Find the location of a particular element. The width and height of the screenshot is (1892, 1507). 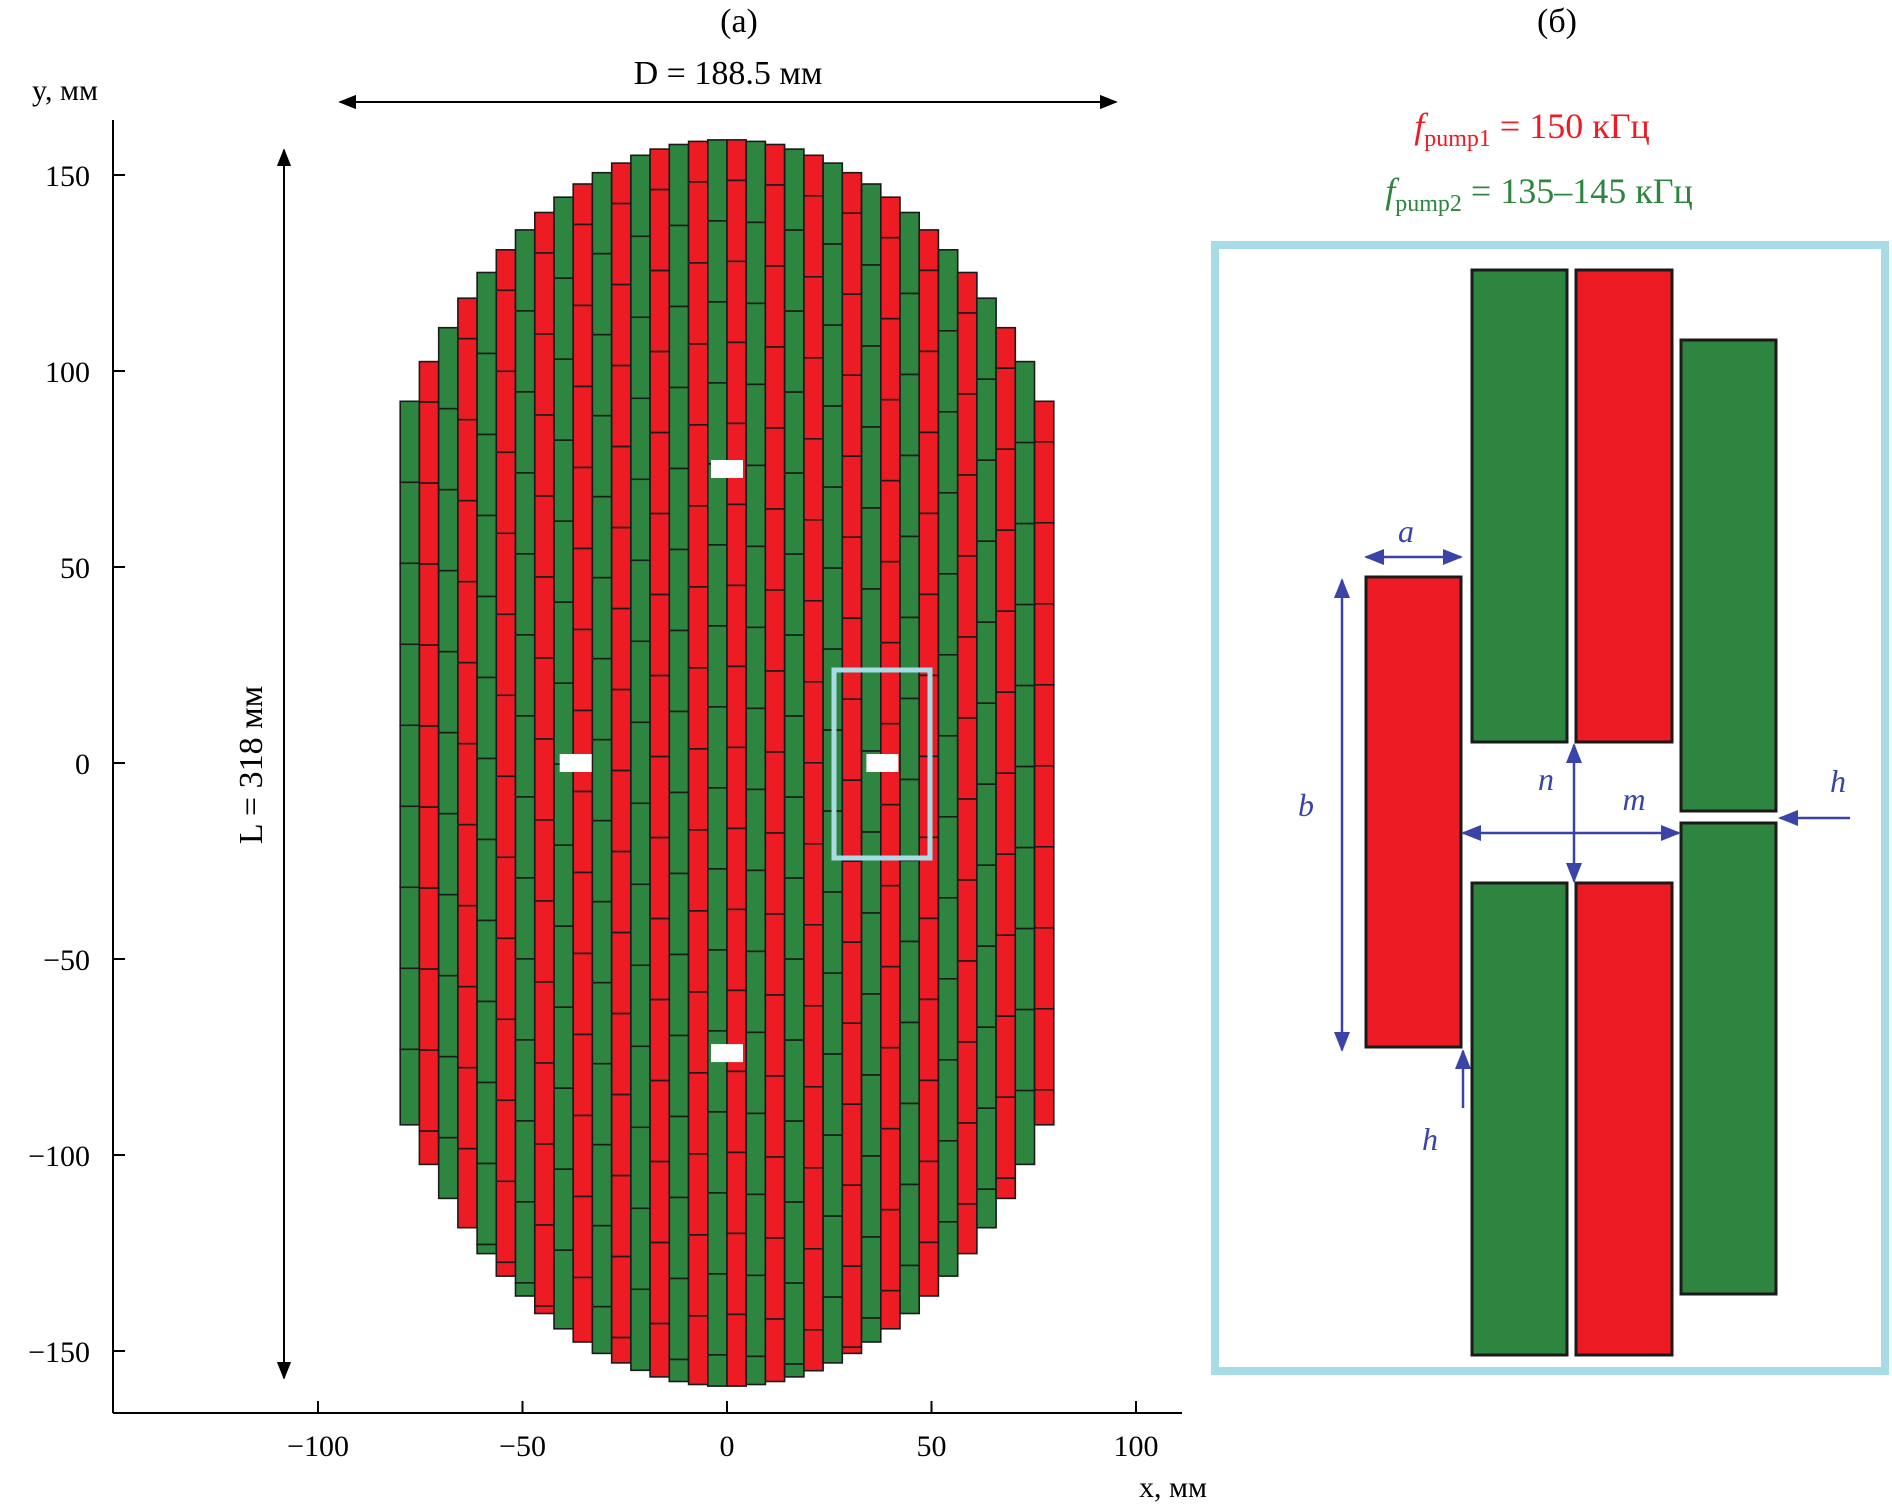

dim-b-label: b is located at coordinates (1306, 805).